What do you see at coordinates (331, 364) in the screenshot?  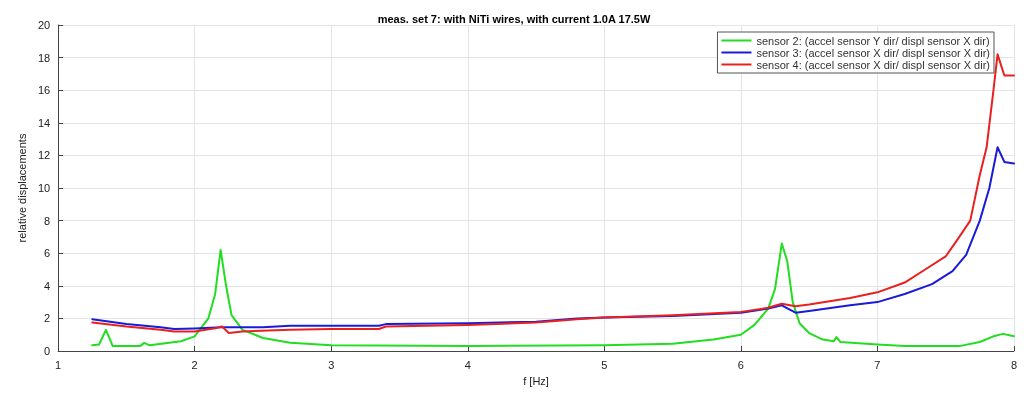 I see `x-tick-label: 3` at bounding box center [331, 364].